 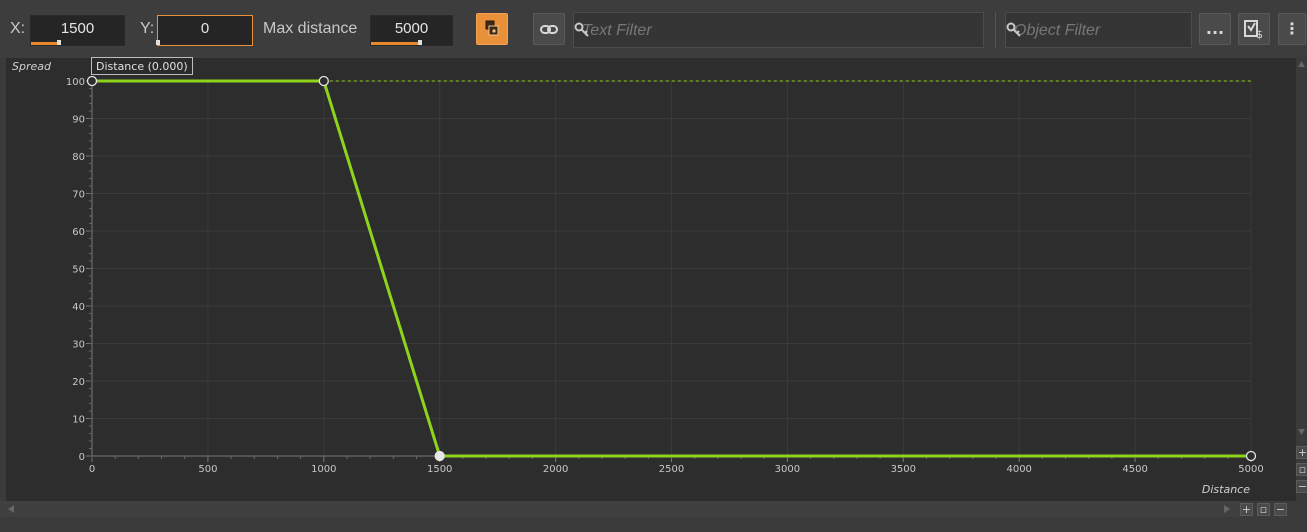 I want to click on y-tick-label: 10, so click(x=78, y=420).